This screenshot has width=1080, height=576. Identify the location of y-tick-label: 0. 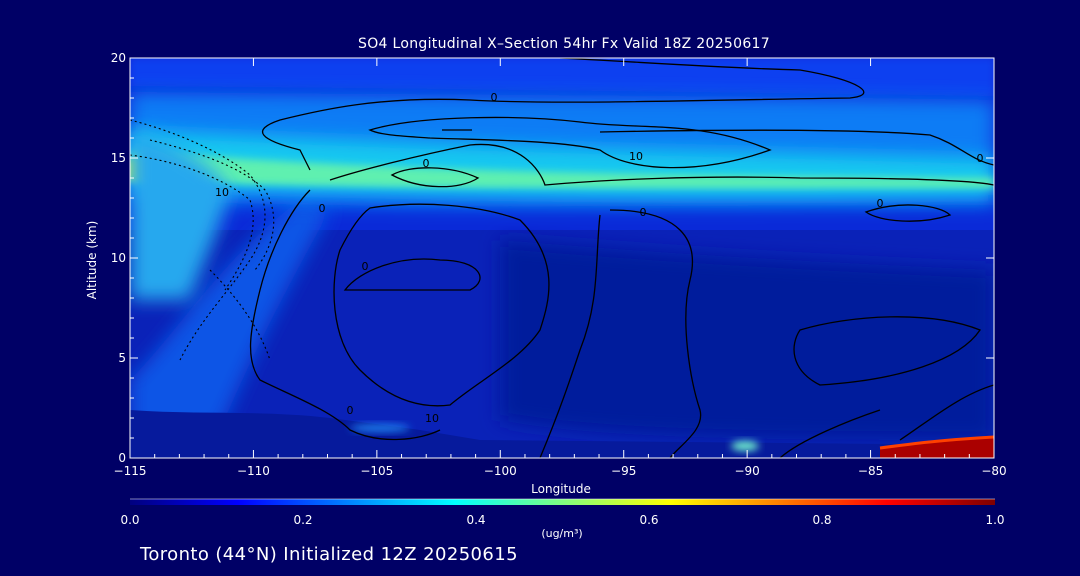
(122, 458).